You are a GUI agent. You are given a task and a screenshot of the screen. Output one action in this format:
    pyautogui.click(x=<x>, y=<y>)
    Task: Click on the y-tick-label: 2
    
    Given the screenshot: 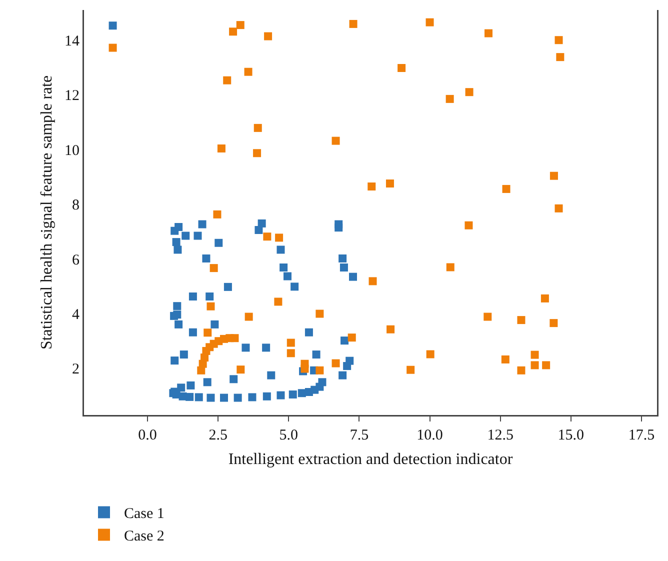 What is the action you would take?
    pyautogui.click(x=76, y=370)
    